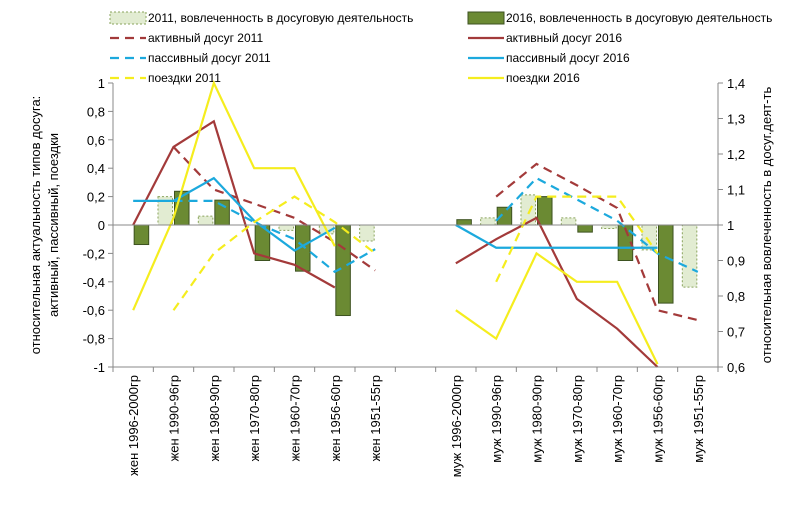 The height and width of the screenshot is (521, 800). What do you see at coordinates (496, 419) in the screenshot?
I see `x-tick-label: муж 1990-96гр` at bounding box center [496, 419].